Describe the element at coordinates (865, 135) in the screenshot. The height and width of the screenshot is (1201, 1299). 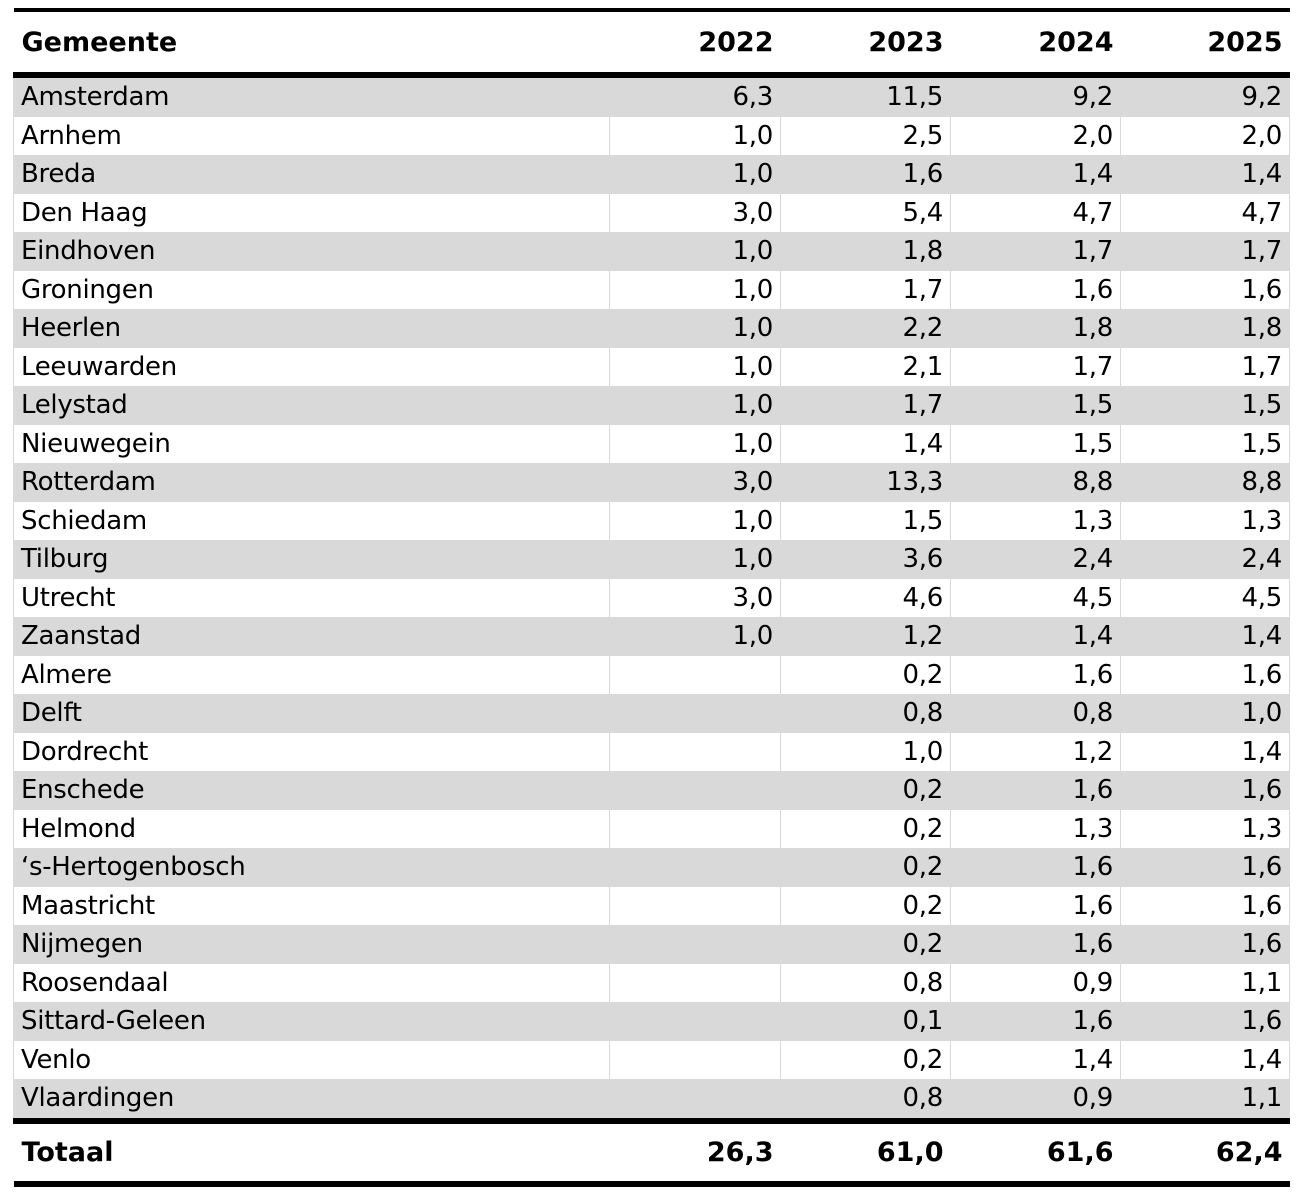
I see `value-cell: 2,5` at that location.